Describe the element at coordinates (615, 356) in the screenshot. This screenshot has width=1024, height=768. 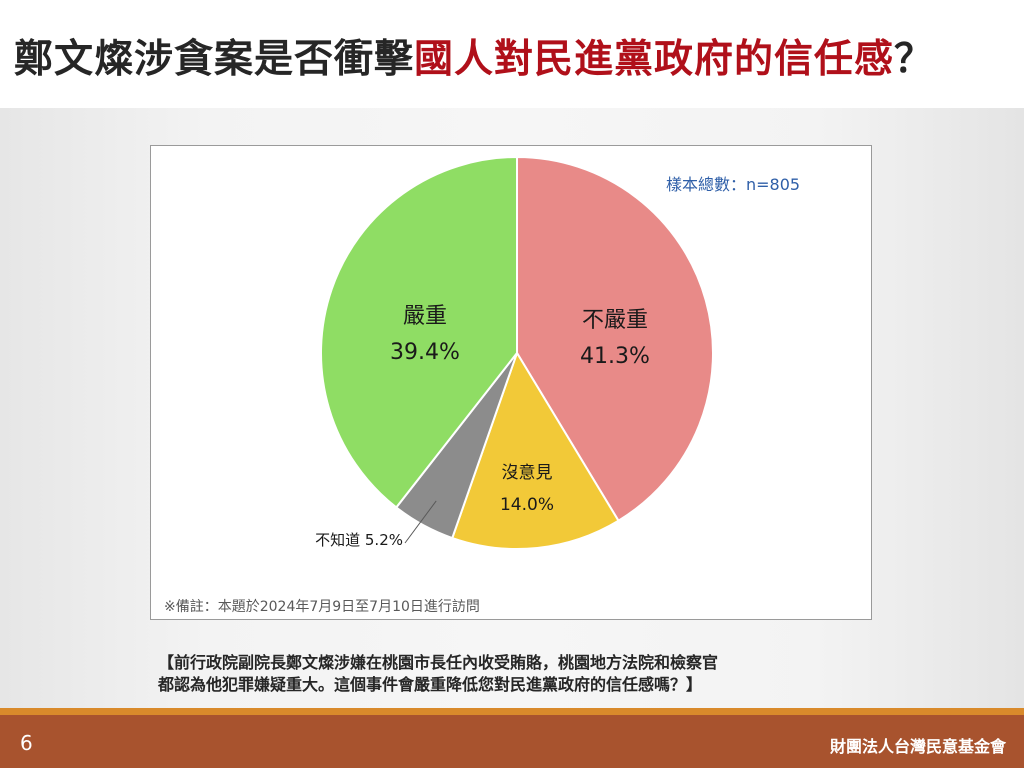
I see `slice-value-0: 41.3%` at that location.